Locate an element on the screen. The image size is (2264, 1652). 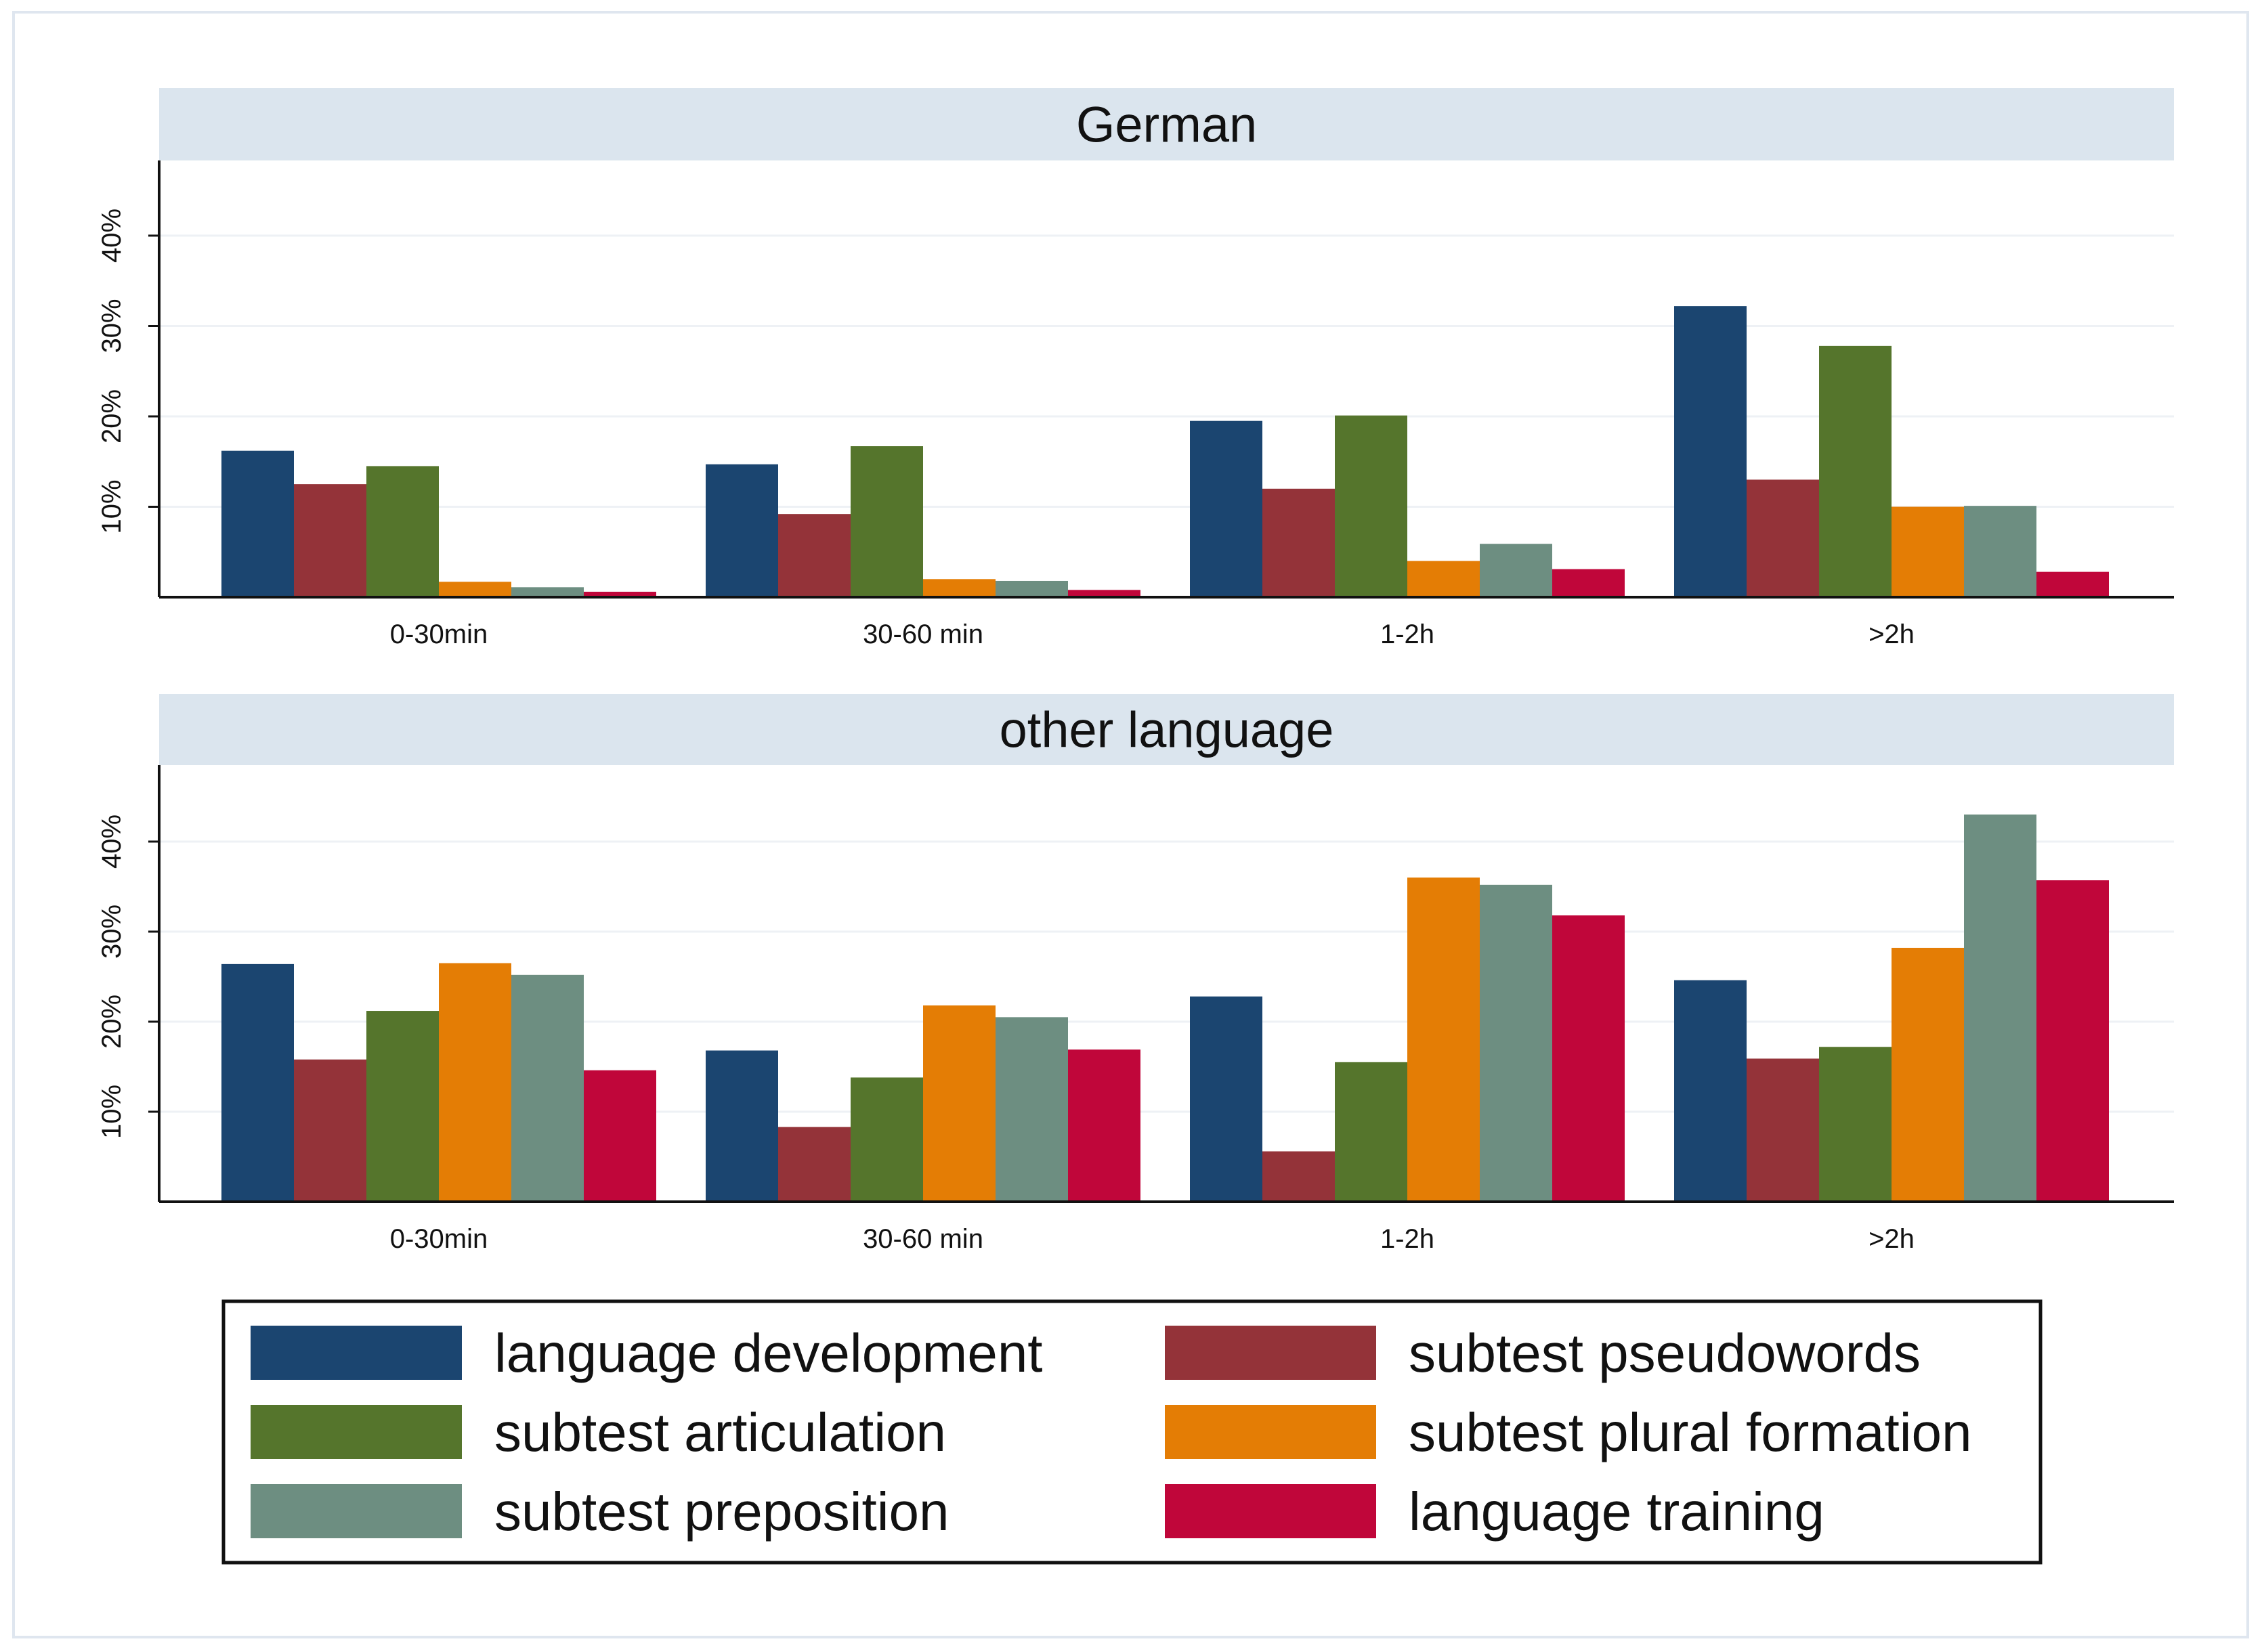
panel-title: other language is located at coordinates (1167, 730).